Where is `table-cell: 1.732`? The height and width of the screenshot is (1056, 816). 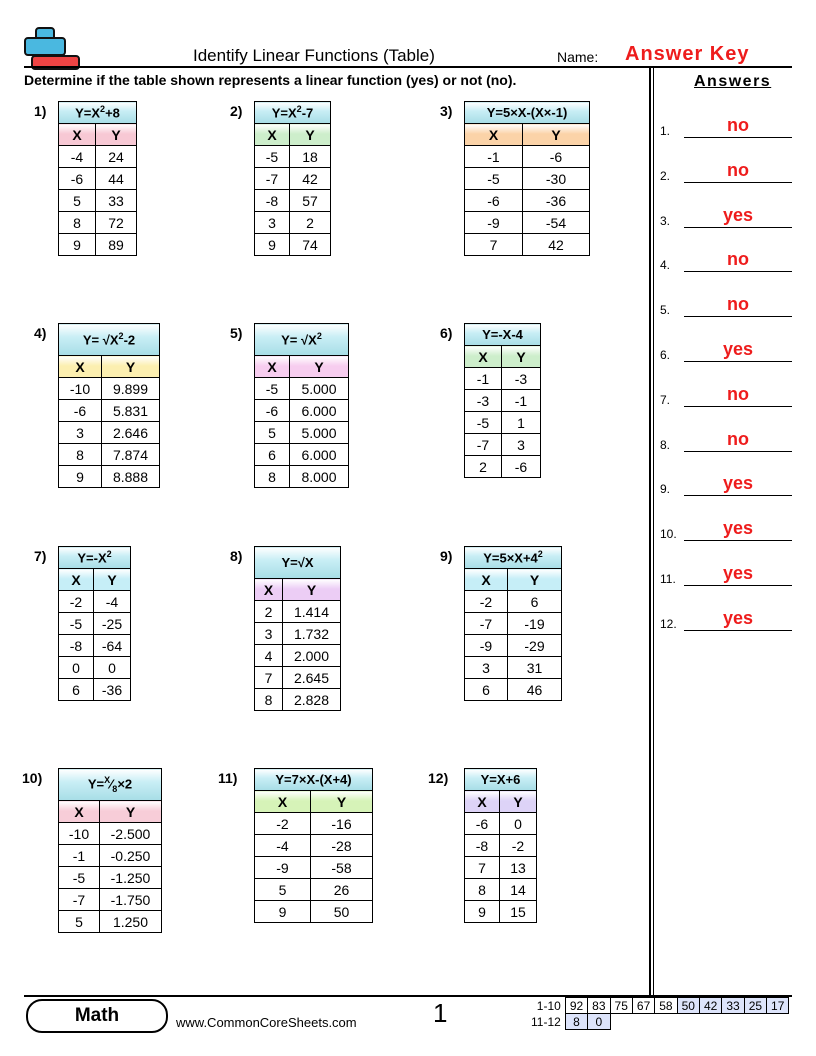
table-cell: 1.732 is located at coordinates (311, 633).